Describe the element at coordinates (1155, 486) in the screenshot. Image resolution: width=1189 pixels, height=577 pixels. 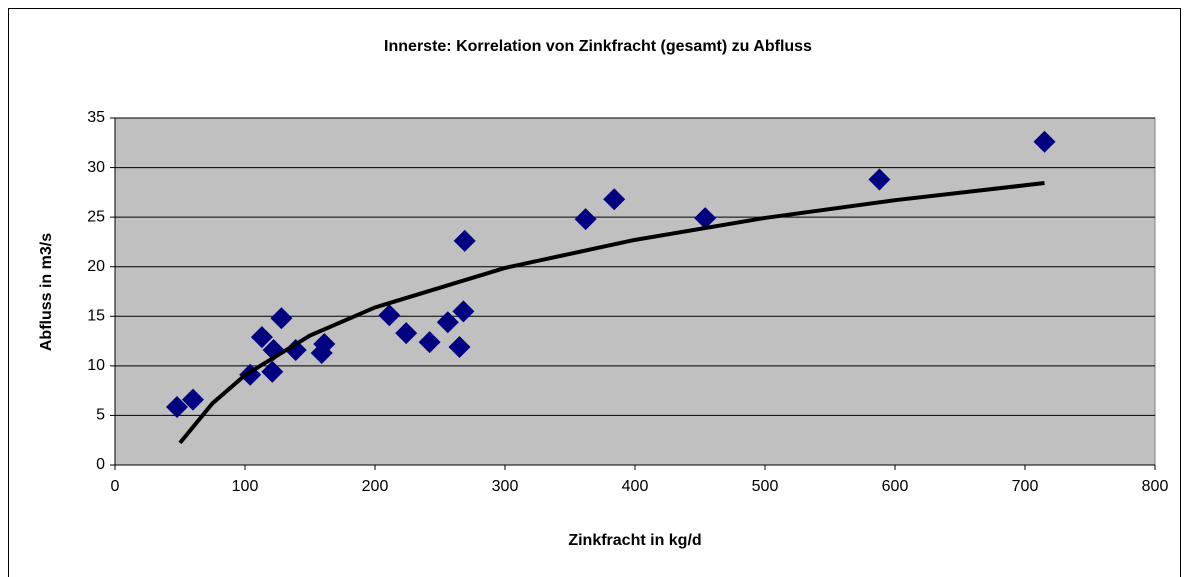
I see `x-tick-label: 800` at that location.